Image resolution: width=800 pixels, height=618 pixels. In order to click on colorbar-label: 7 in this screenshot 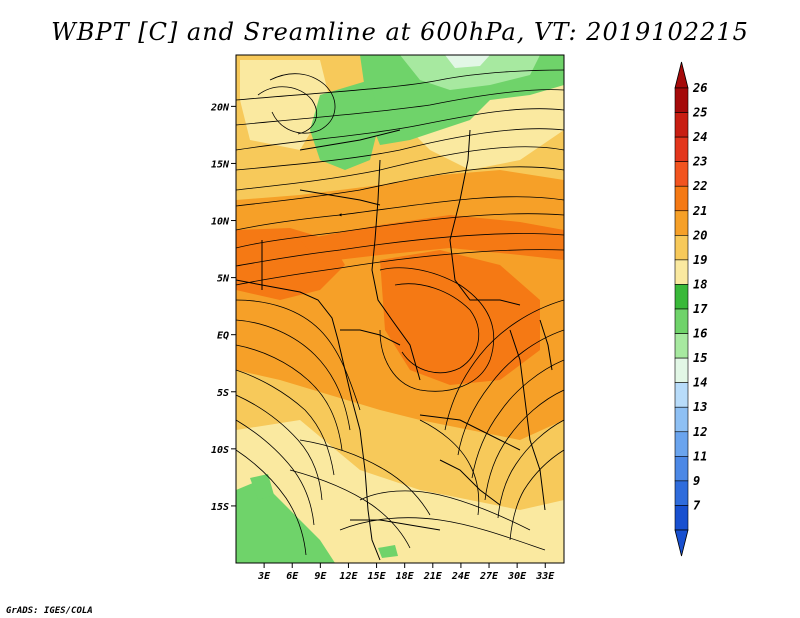, I will do `click(697, 505)`.